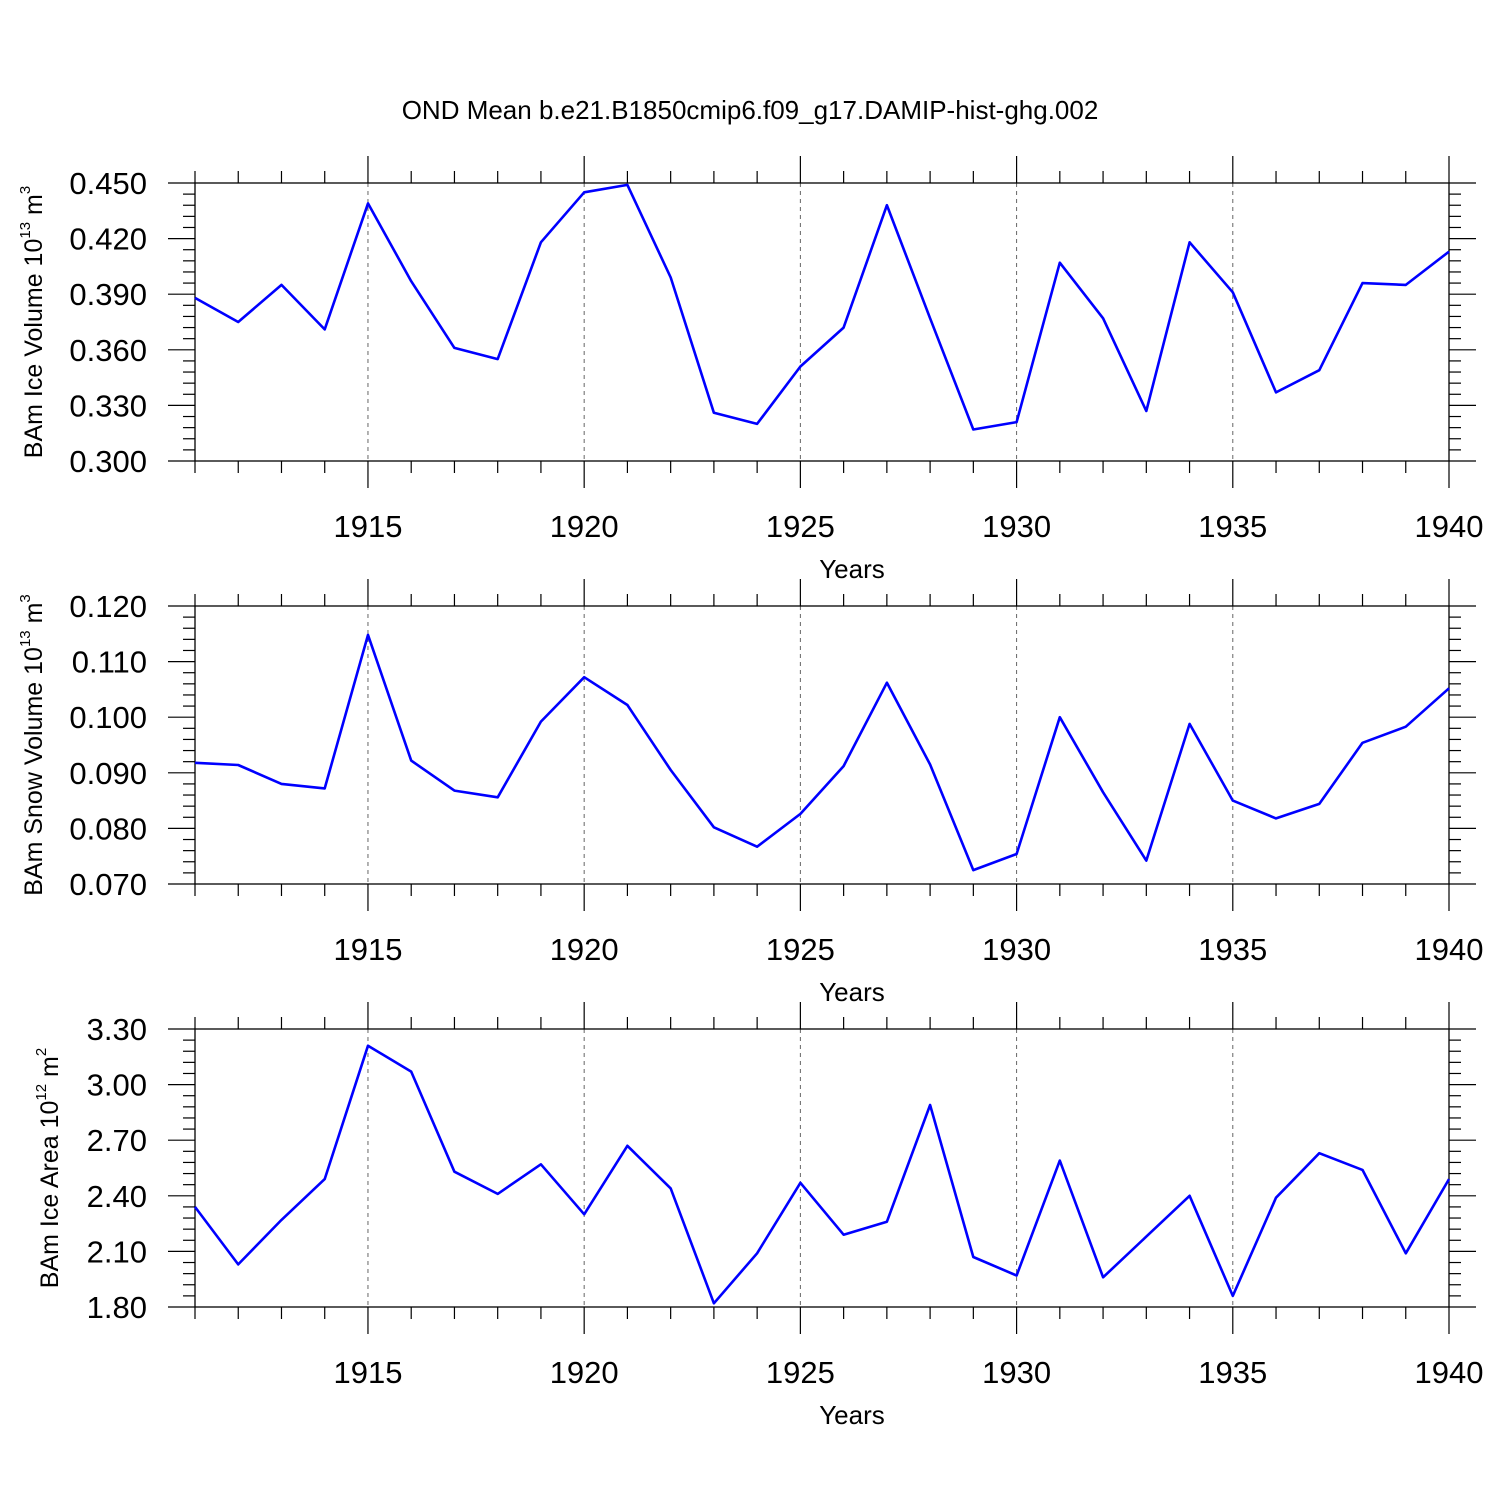  What do you see at coordinates (108, 828) in the screenshot?
I see `y-tick-label: 0.080` at bounding box center [108, 828].